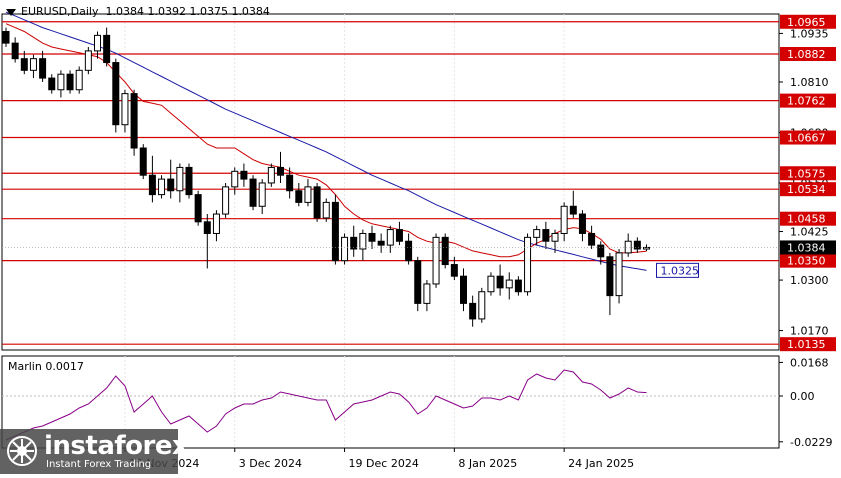  What do you see at coordinates (809, 33) in the screenshot?
I see `price-tick-label: 1.0935` at bounding box center [809, 33].